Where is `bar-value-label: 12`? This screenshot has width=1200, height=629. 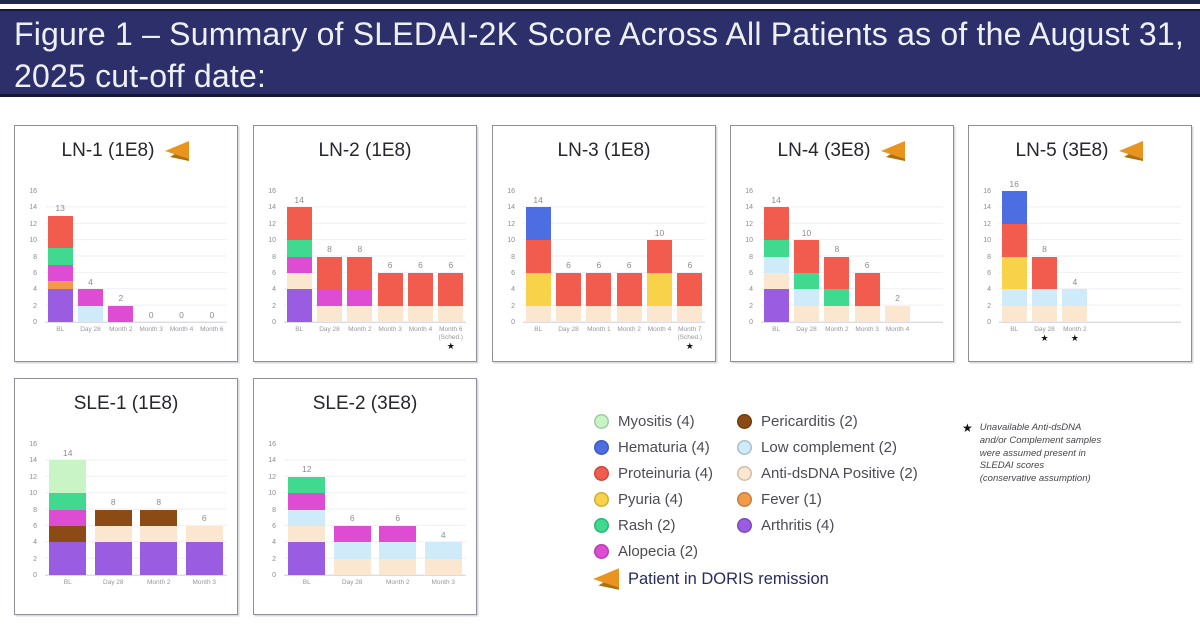 bar-value-label: 12 is located at coordinates (307, 469).